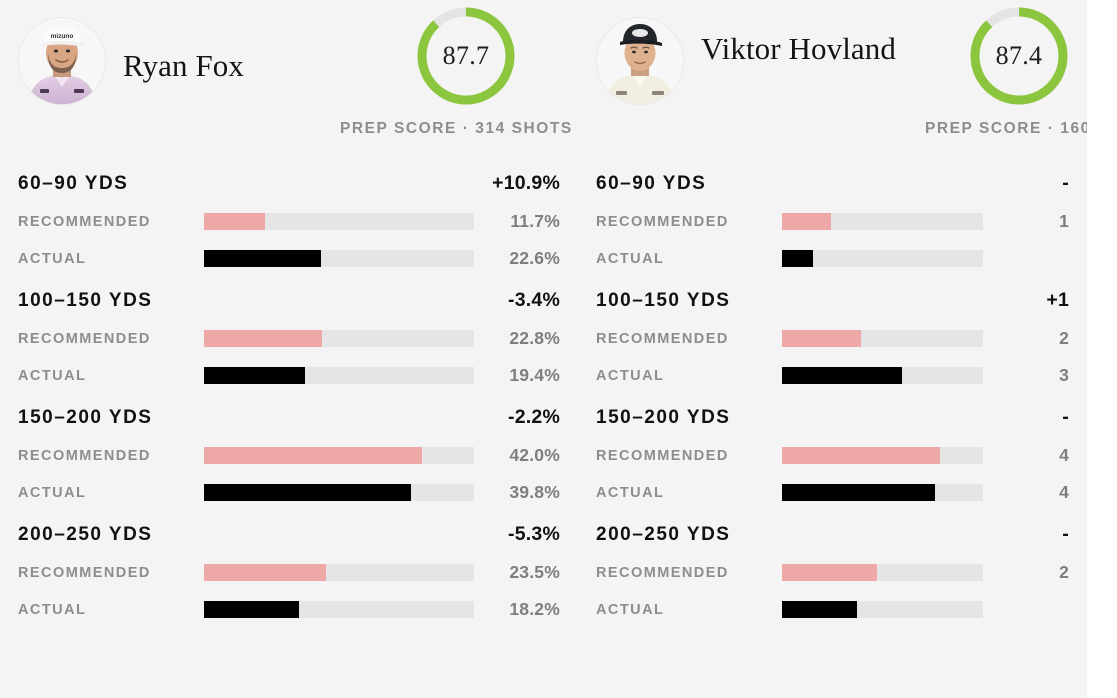  I want to click on prep-score-donut: 87.7, so click(466, 56).